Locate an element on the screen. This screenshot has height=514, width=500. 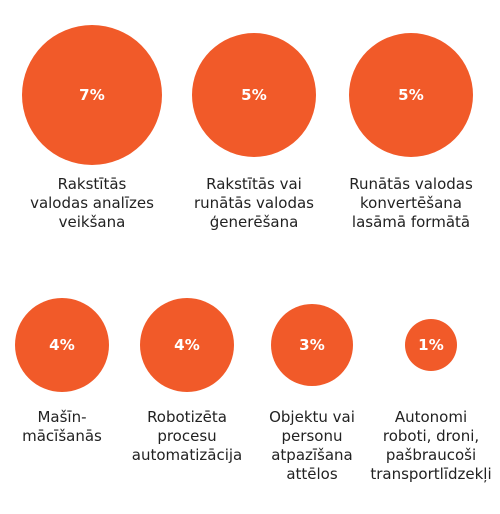
bubble-7: 1% is located at coordinates (431, 345).